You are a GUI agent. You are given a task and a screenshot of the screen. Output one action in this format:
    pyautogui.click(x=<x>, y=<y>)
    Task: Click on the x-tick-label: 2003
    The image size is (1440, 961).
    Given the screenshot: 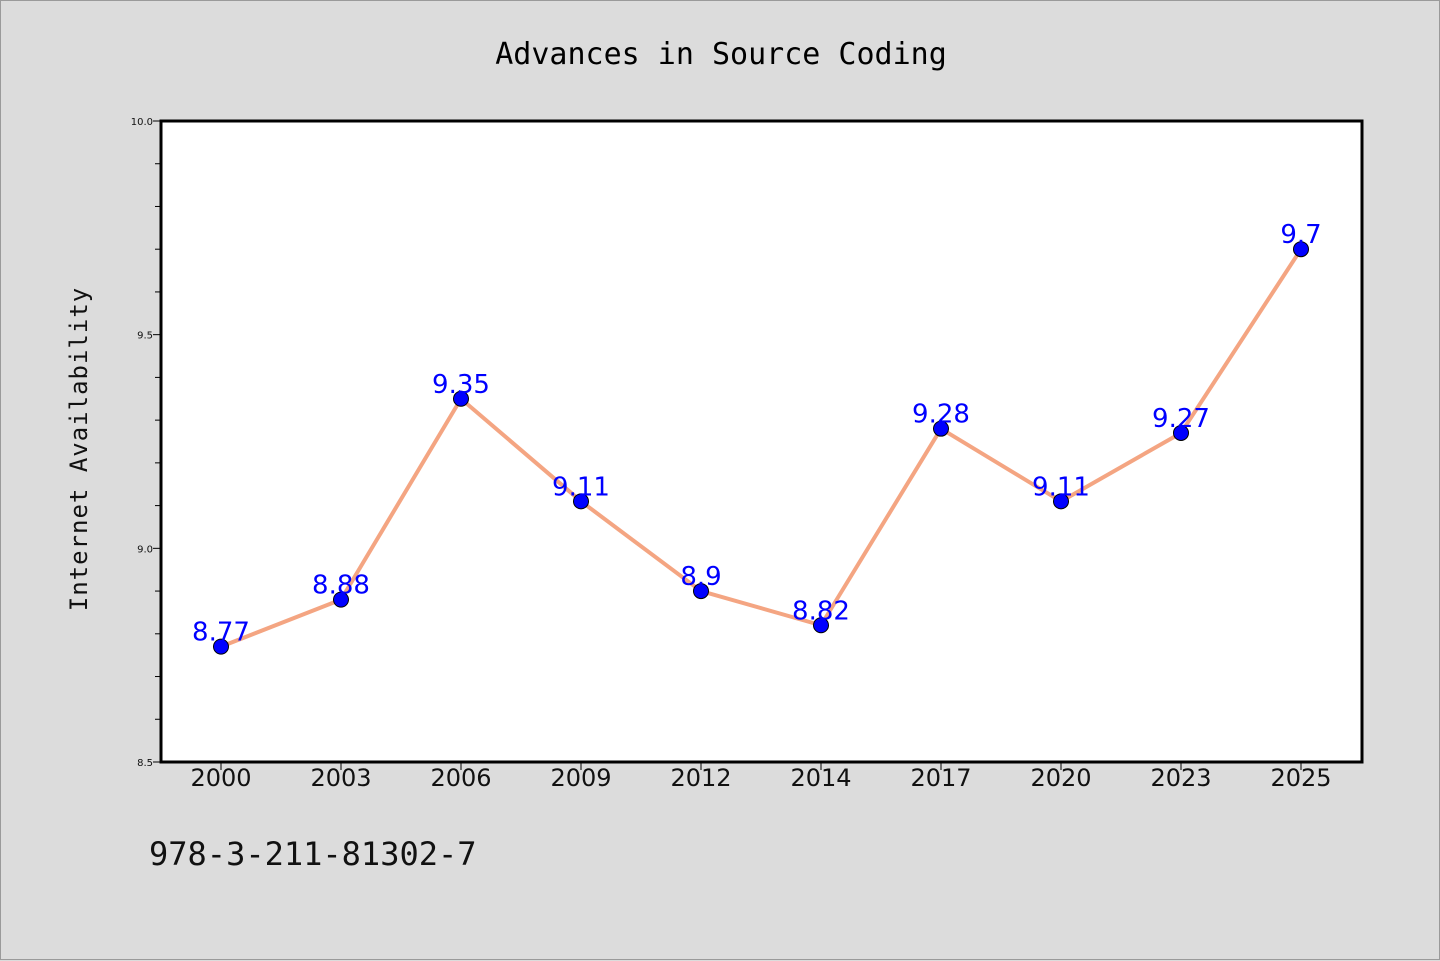 What is the action you would take?
    pyautogui.click(x=340, y=778)
    